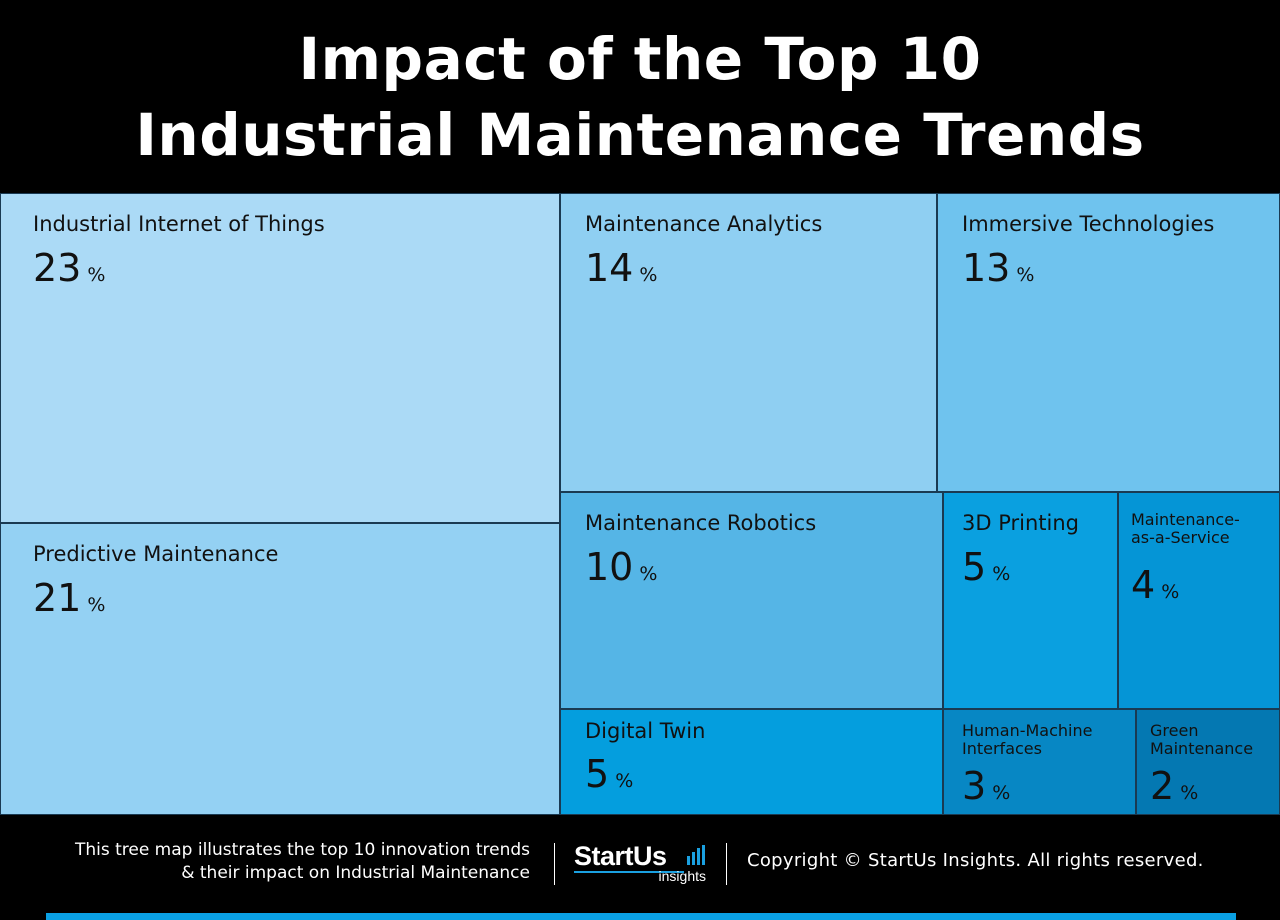 The width and height of the screenshot is (1280, 920). Describe the element at coordinates (621, 567) in the screenshot. I see `tile-value: 10%` at that location.